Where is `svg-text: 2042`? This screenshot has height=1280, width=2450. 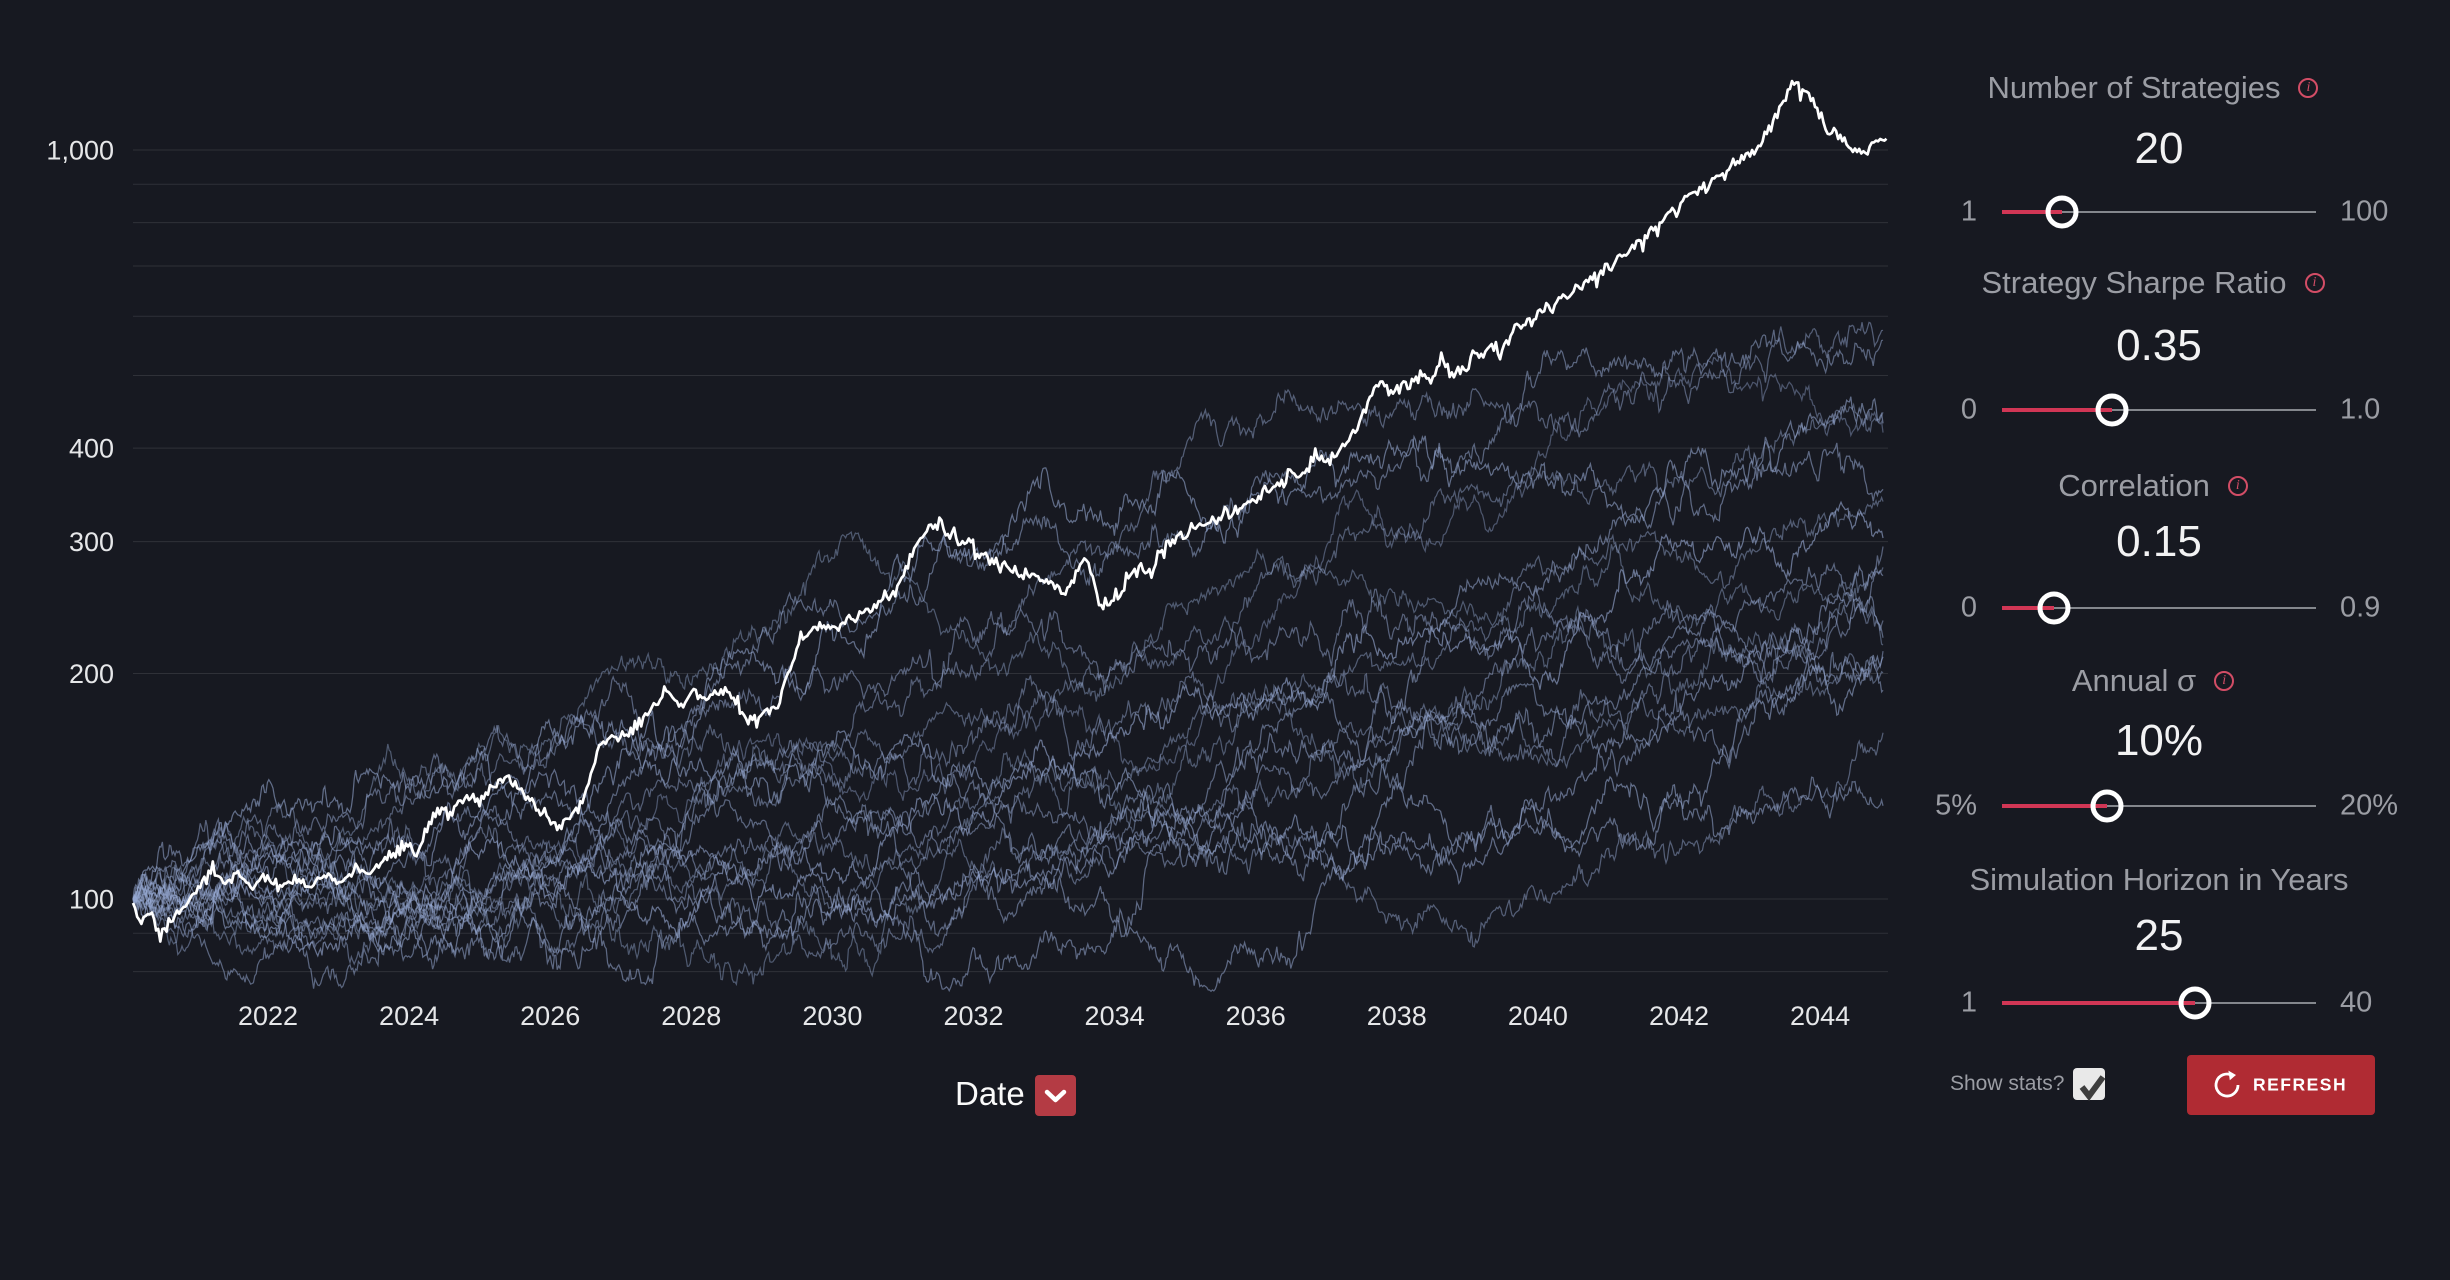 svg-text: 2042 is located at coordinates (1679, 1016).